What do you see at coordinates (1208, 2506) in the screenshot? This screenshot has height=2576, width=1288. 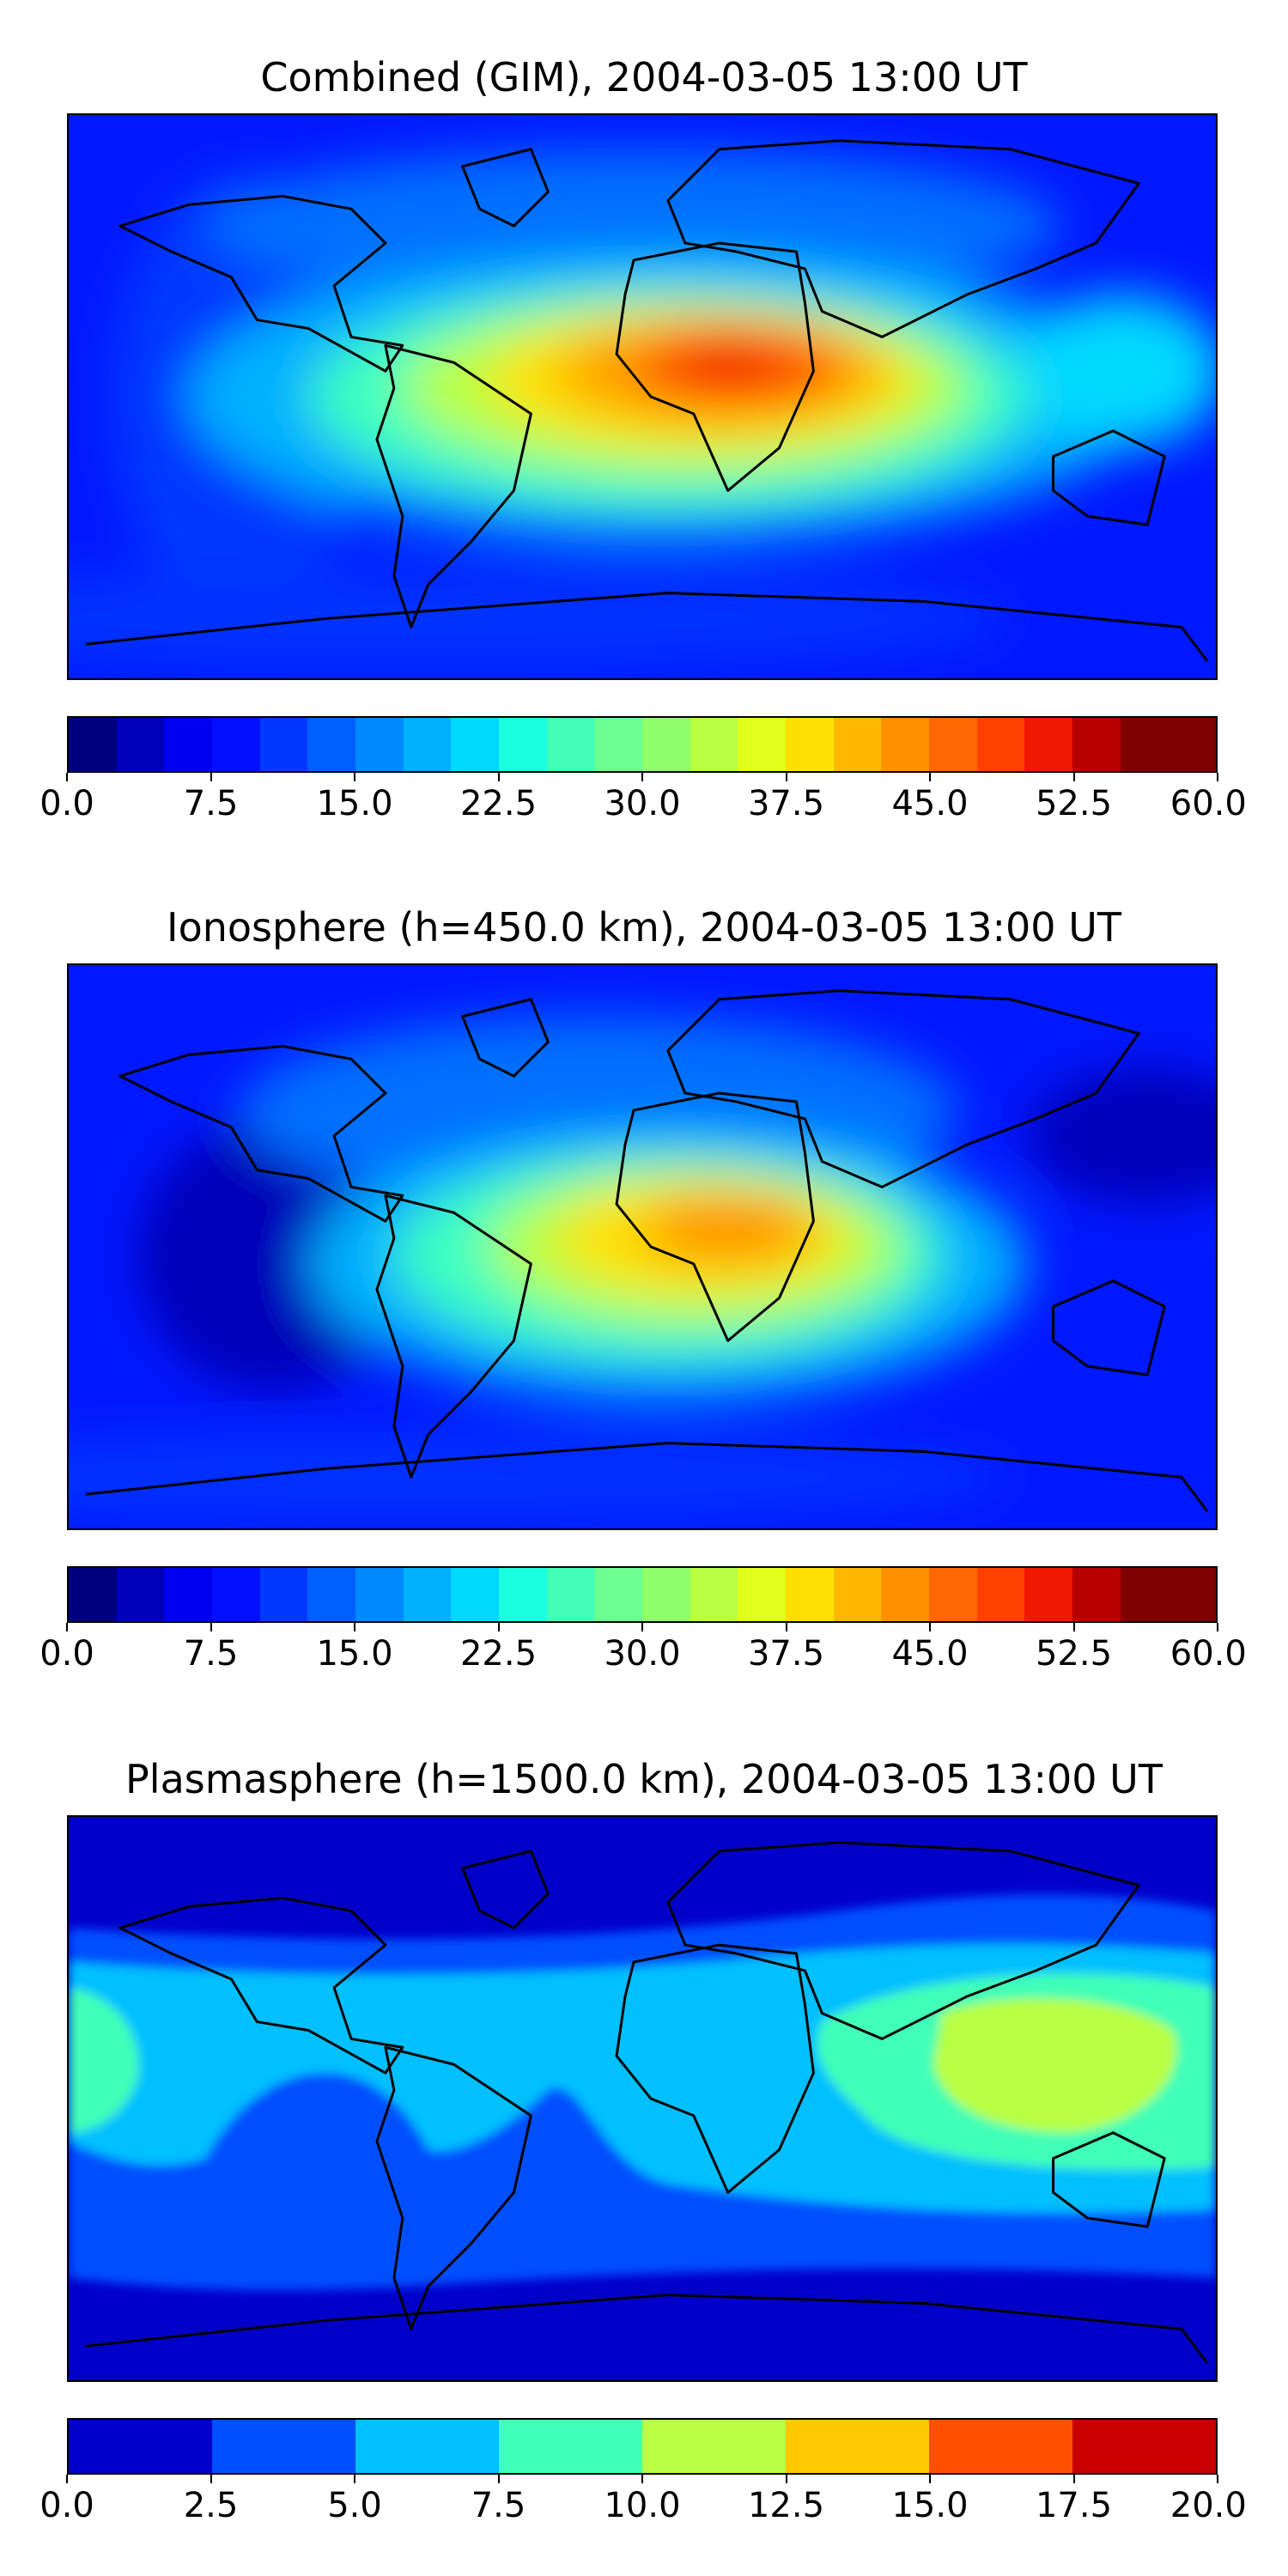 I see `colorbar-tick-label: 20.0` at bounding box center [1208, 2506].